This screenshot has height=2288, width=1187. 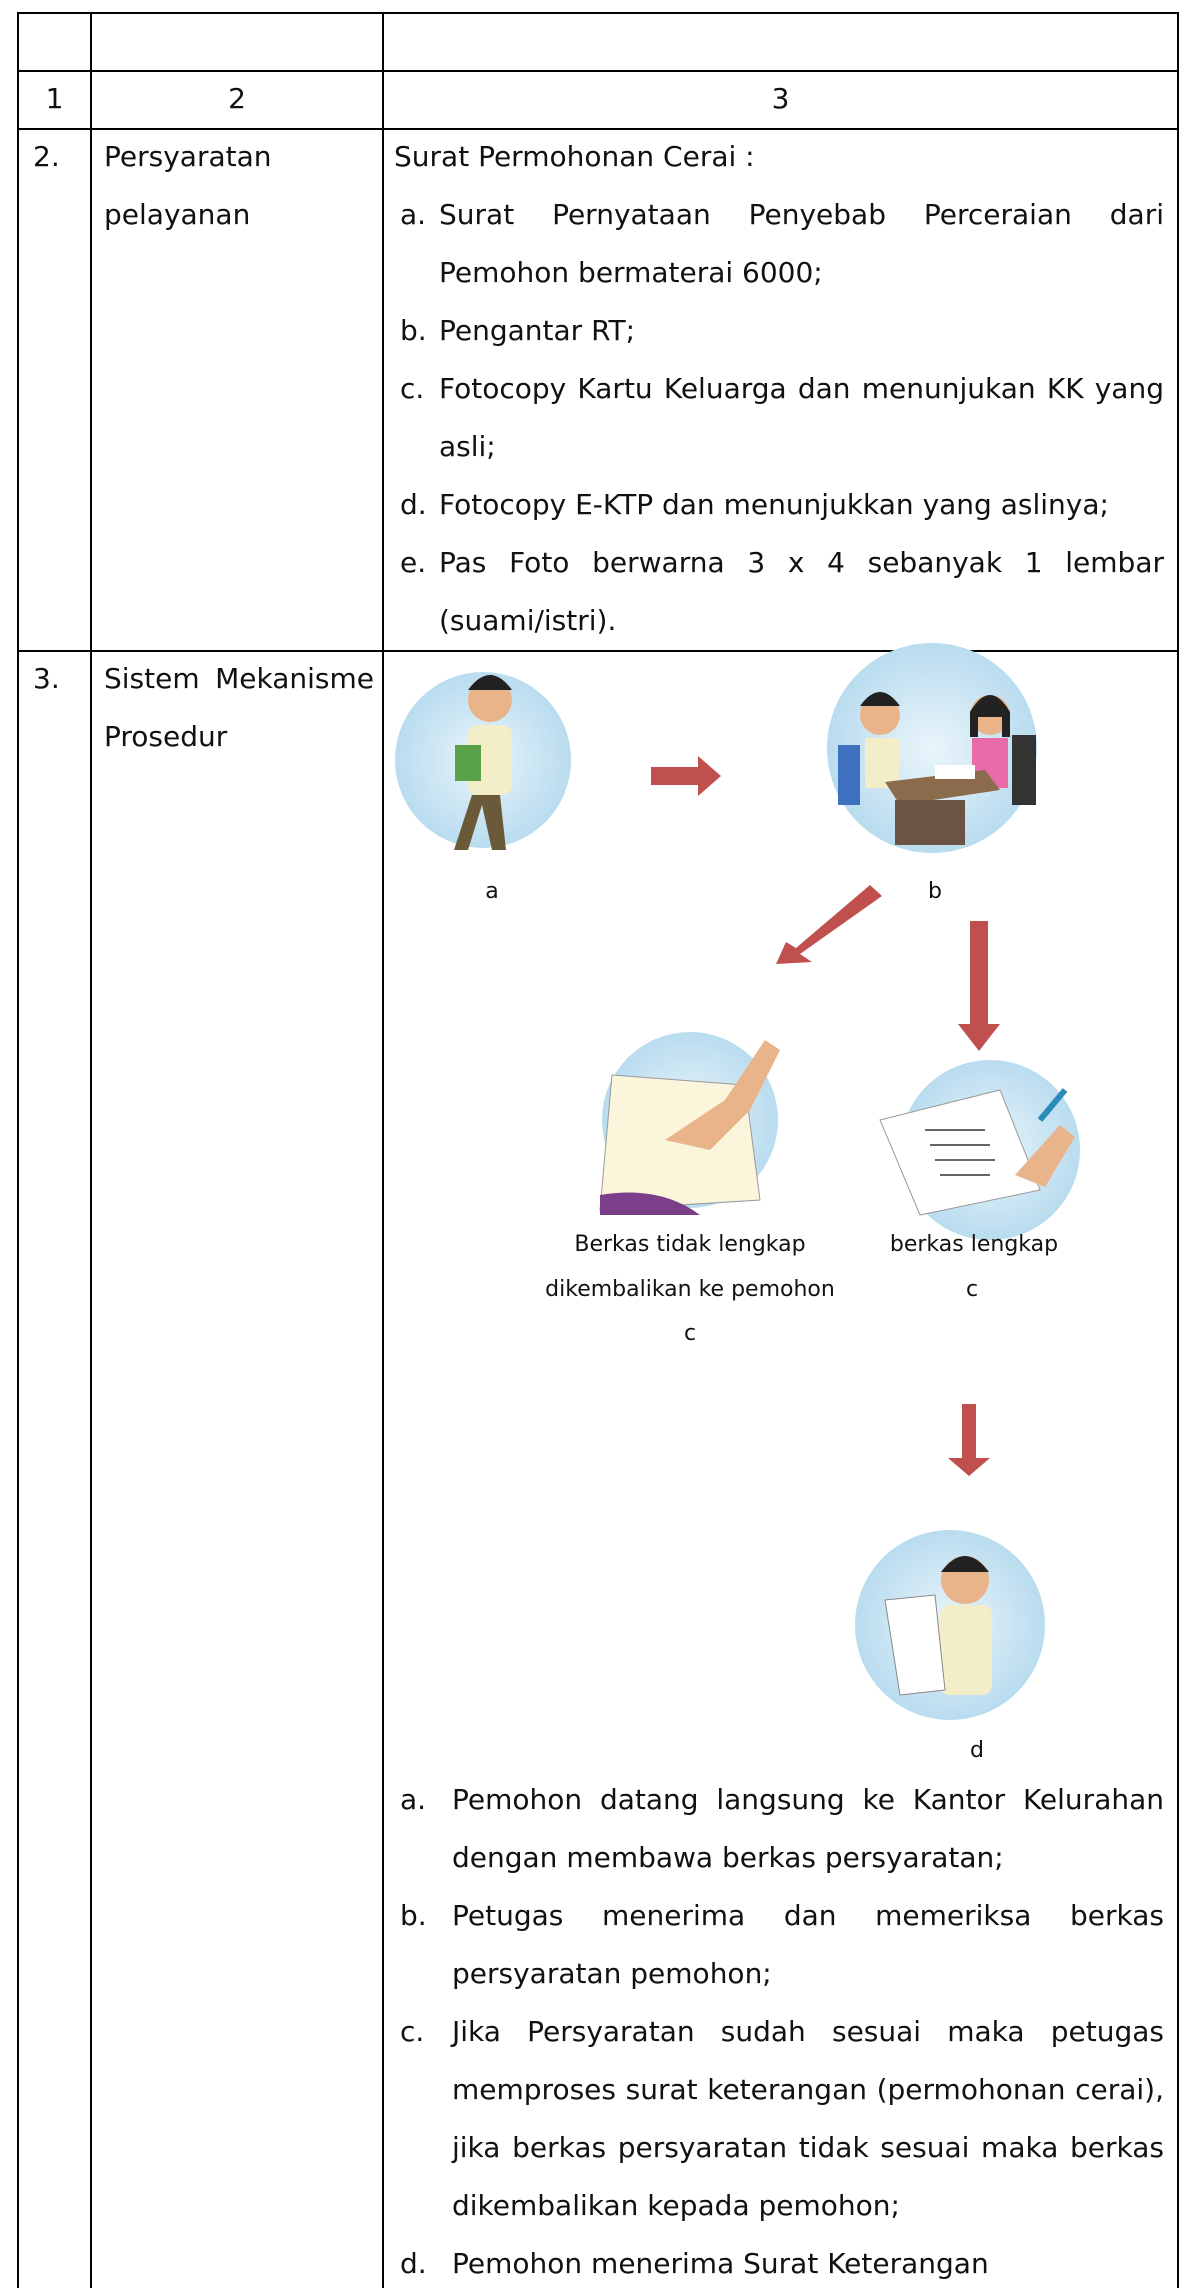 What do you see at coordinates (993, 1150) in the screenshot?
I see `illustration-hand-signing` at bounding box center [993, 1150].